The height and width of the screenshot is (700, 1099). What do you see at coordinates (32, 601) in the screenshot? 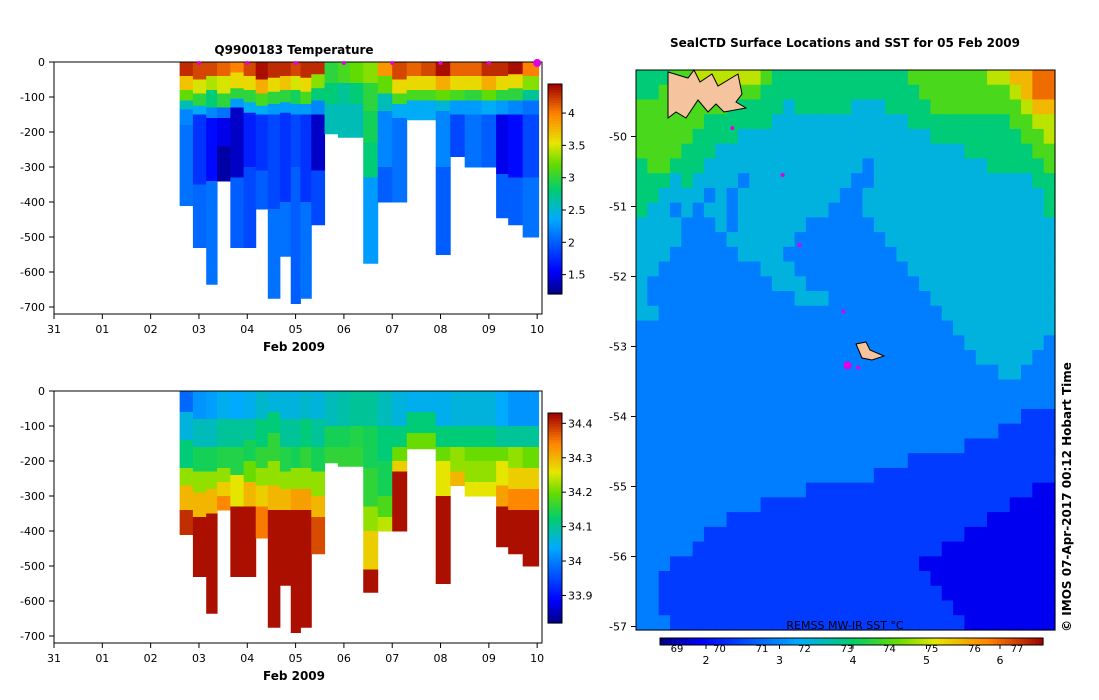
I see `y-tick-label: -600` at bounding box center [32, 601].